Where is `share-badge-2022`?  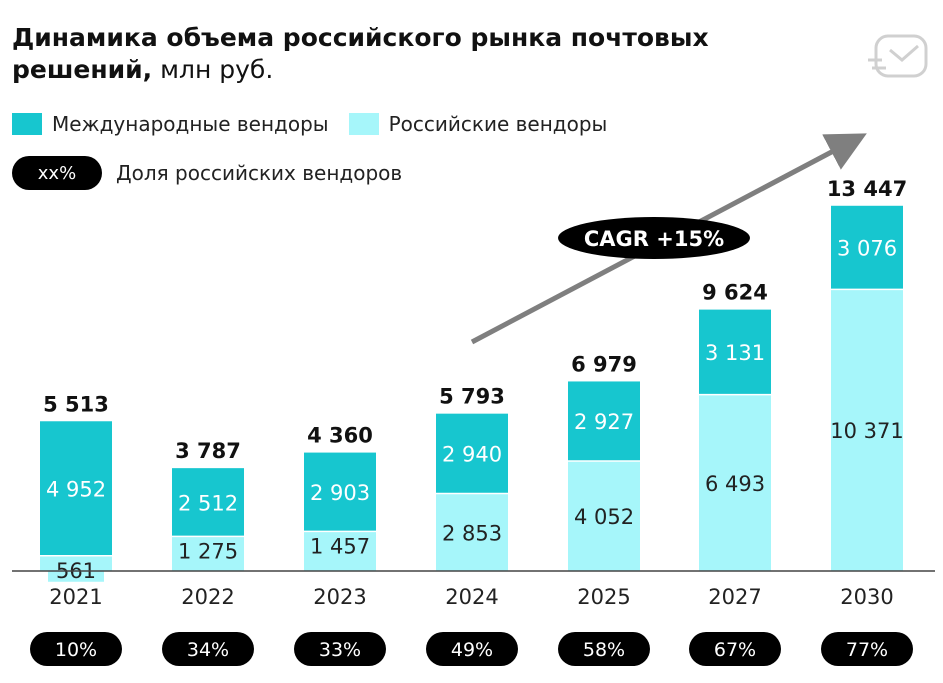 share-badge-2022 is located at coordinates (208, 649).